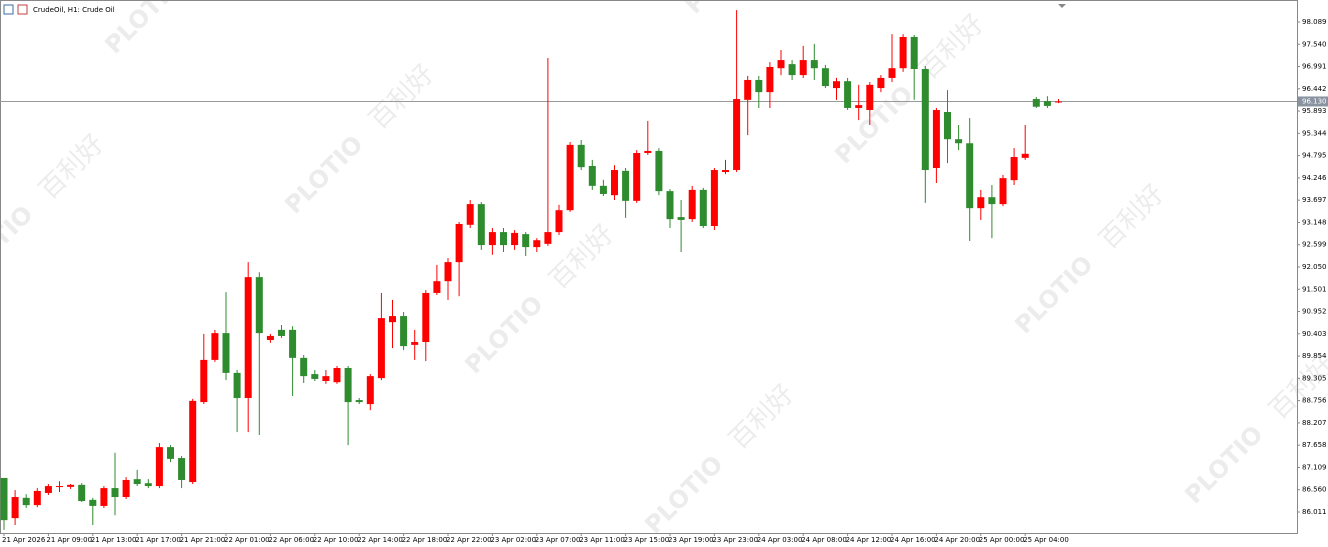  What do you see at coordinates (691, 540) in the screenshot?
I see `x-tick-label: 23 Apr 19:00` at bounding box center [691, 540].